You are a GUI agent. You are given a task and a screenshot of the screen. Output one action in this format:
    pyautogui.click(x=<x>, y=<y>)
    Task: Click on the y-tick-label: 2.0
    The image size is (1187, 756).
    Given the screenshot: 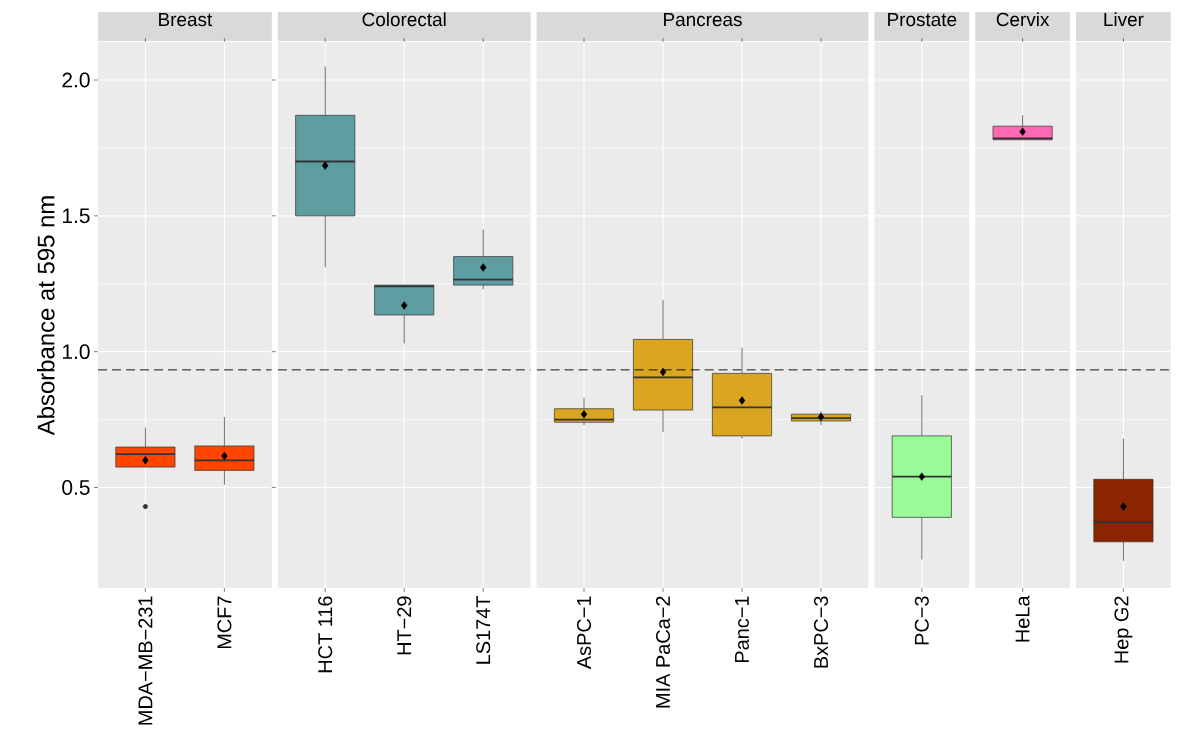 What is the action you would take?
    pyautogui.click(x=76, y=80)
    